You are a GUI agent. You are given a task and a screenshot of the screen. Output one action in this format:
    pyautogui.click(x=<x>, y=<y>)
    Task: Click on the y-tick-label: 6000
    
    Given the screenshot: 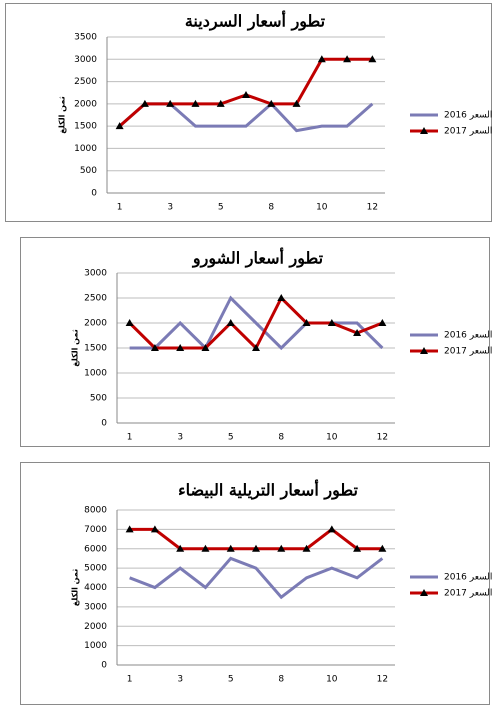 What is the action you would take?
    pyautogui.click(x=95, y=549)
    